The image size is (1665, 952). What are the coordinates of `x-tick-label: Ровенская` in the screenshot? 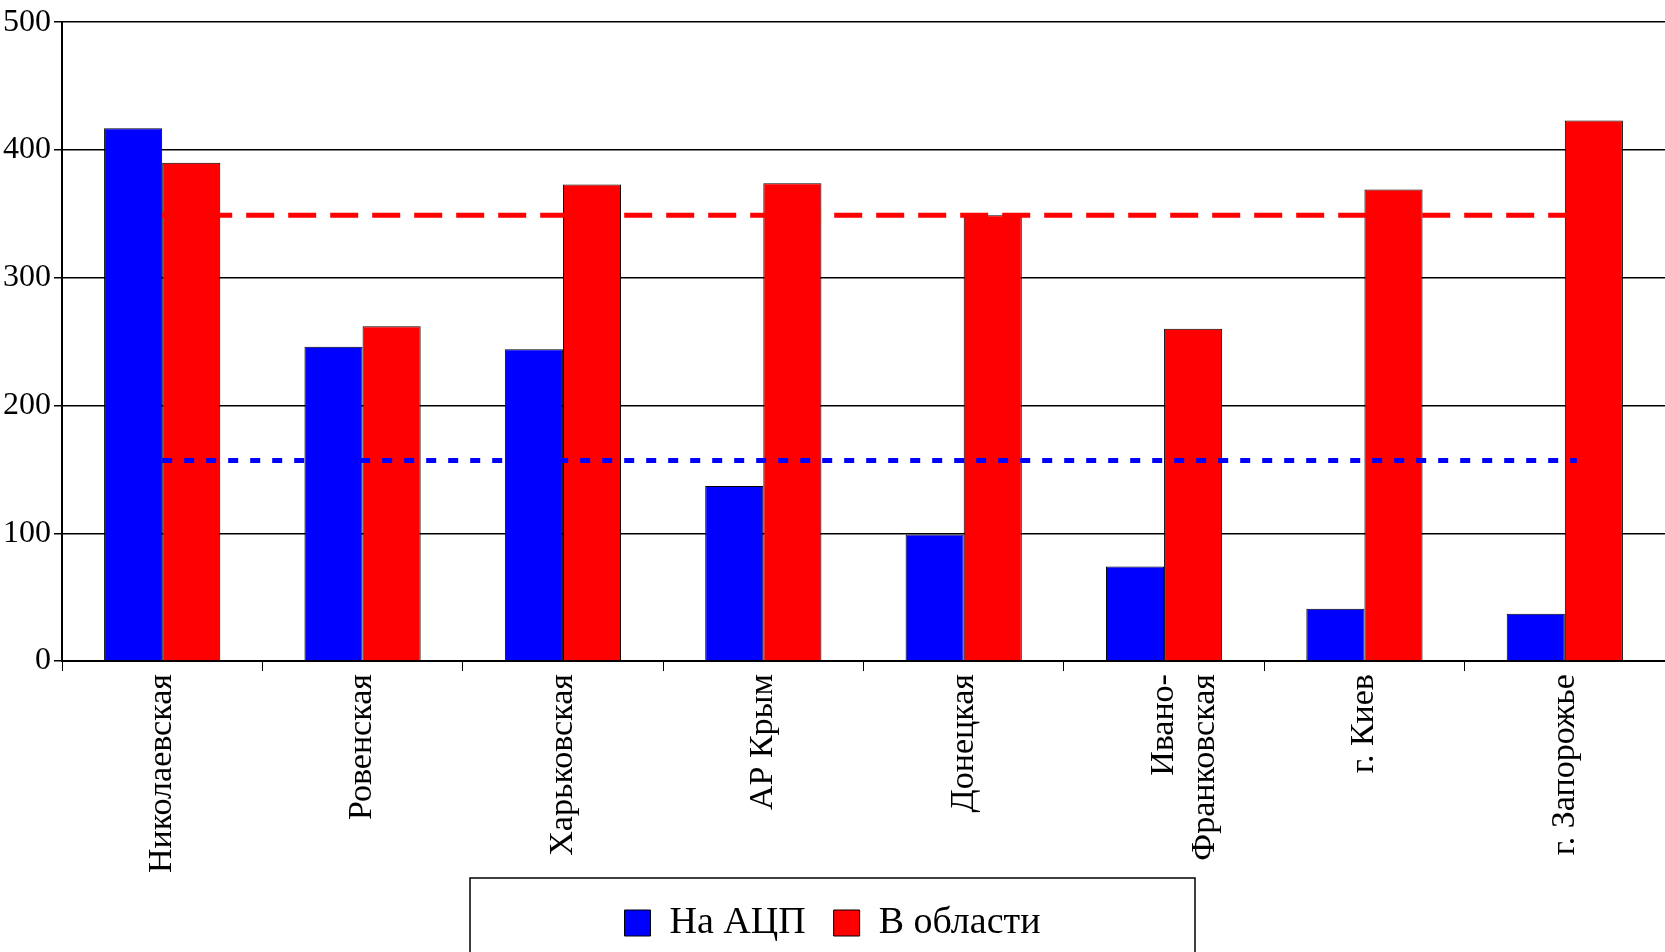 It's located at (360, 747).